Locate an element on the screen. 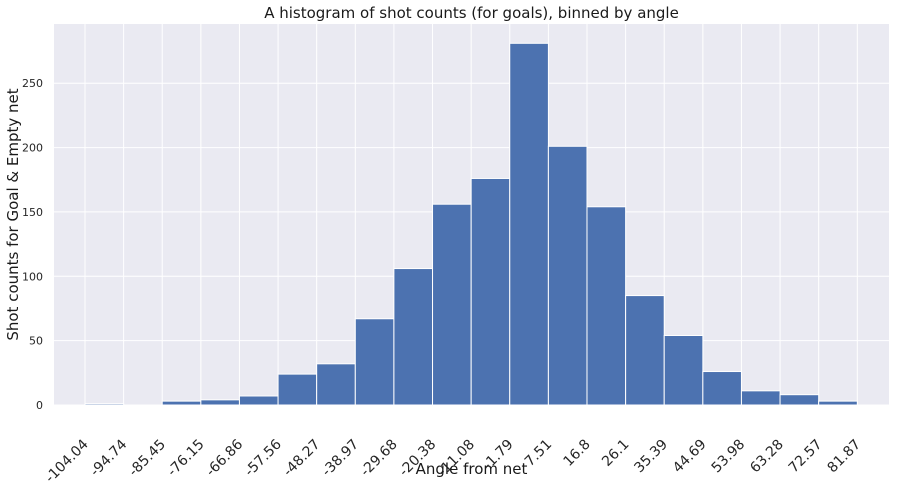 The image size is (897, 485). y-tick-label: 200 is located at coordinates (32, 148).